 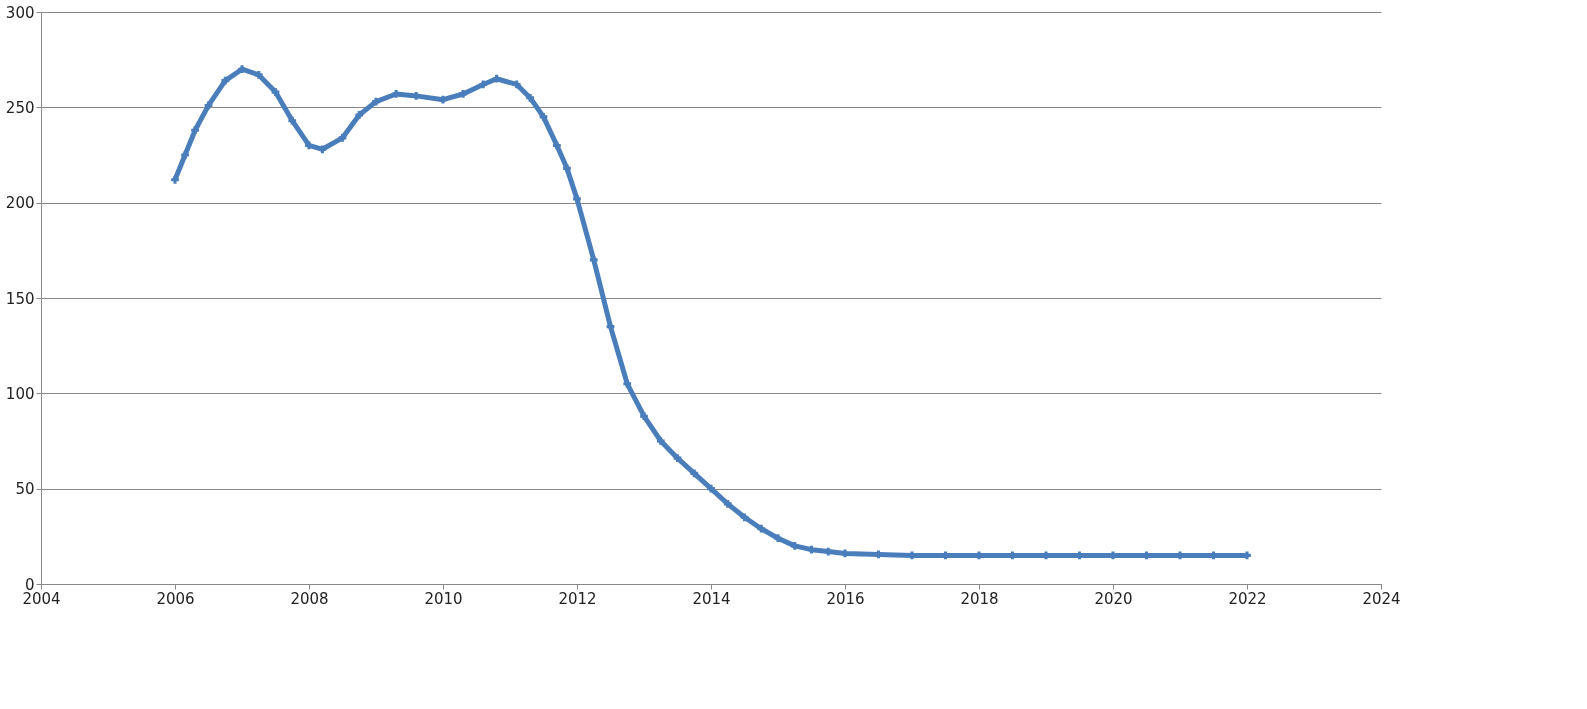 I want to click on x-tick-label: 2012, so click(x=577, y=598).